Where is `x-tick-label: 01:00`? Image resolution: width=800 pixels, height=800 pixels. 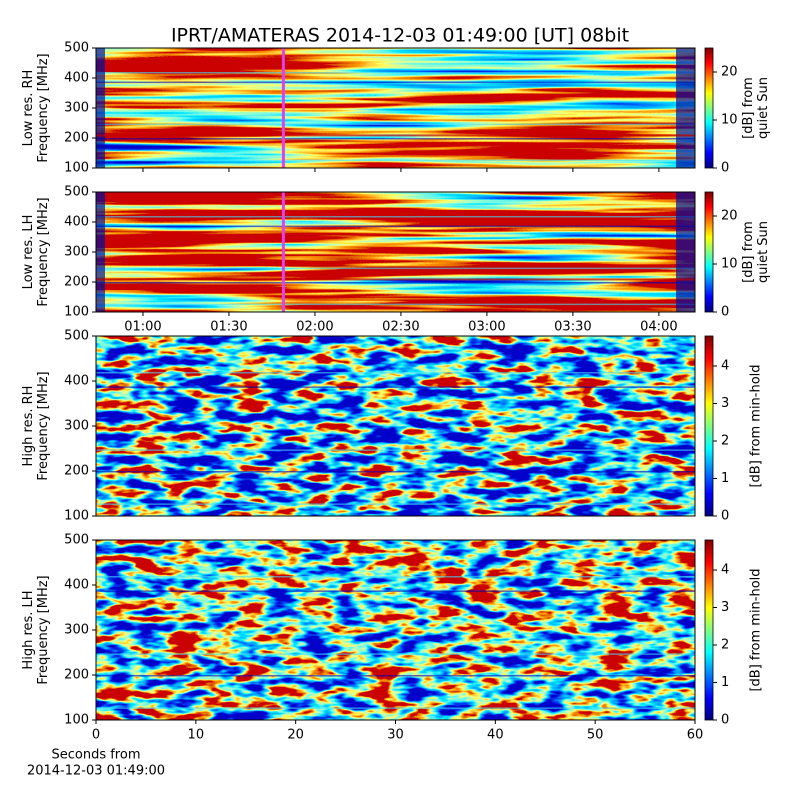 x-tick-label: 01:00 is located at coordinates (142, 327).